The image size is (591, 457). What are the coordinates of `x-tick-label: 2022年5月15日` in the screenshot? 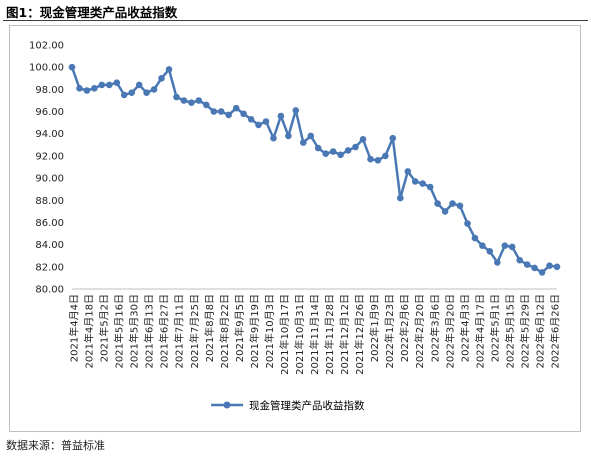 It's located at (509, 331).